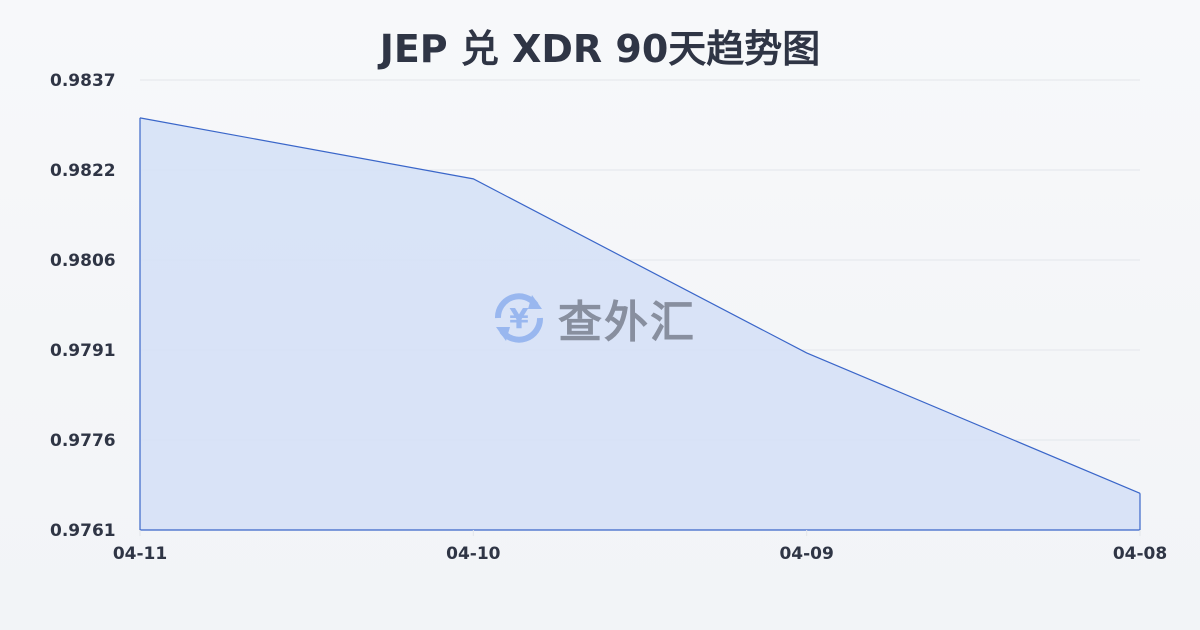 This screenshot has height=630, width=1200. Describe the element at coordinates (627, 322) in the screenshot. I see `watermark-text: 查外汇` at that location.